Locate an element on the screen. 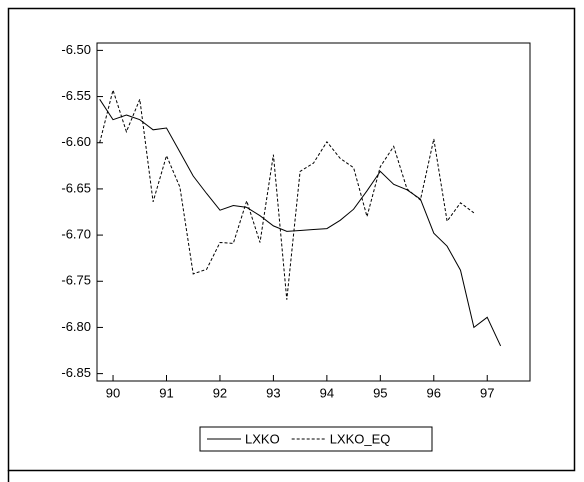 The image size is (584, 482). x-tick-label: 96 is located at coordinates (434, 392).